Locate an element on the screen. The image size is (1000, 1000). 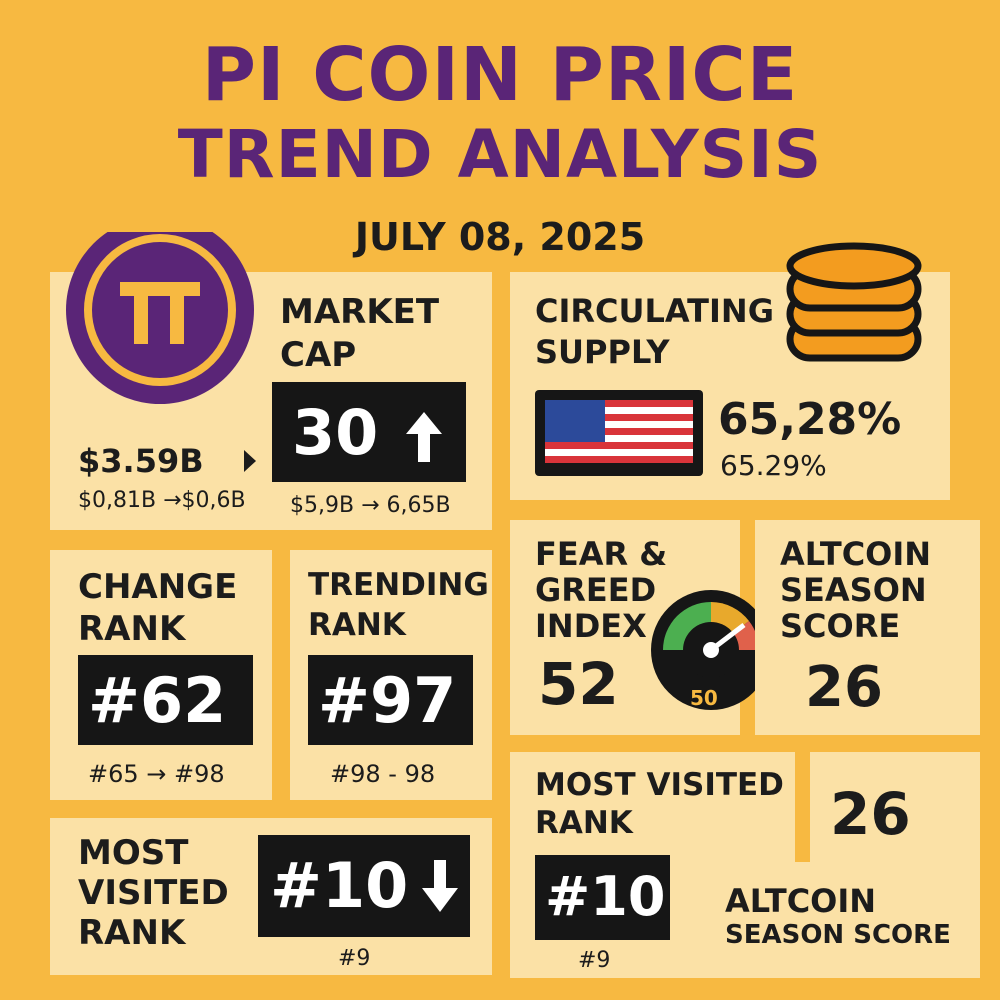
label: FEAR & is located at coordinates (601, 554).